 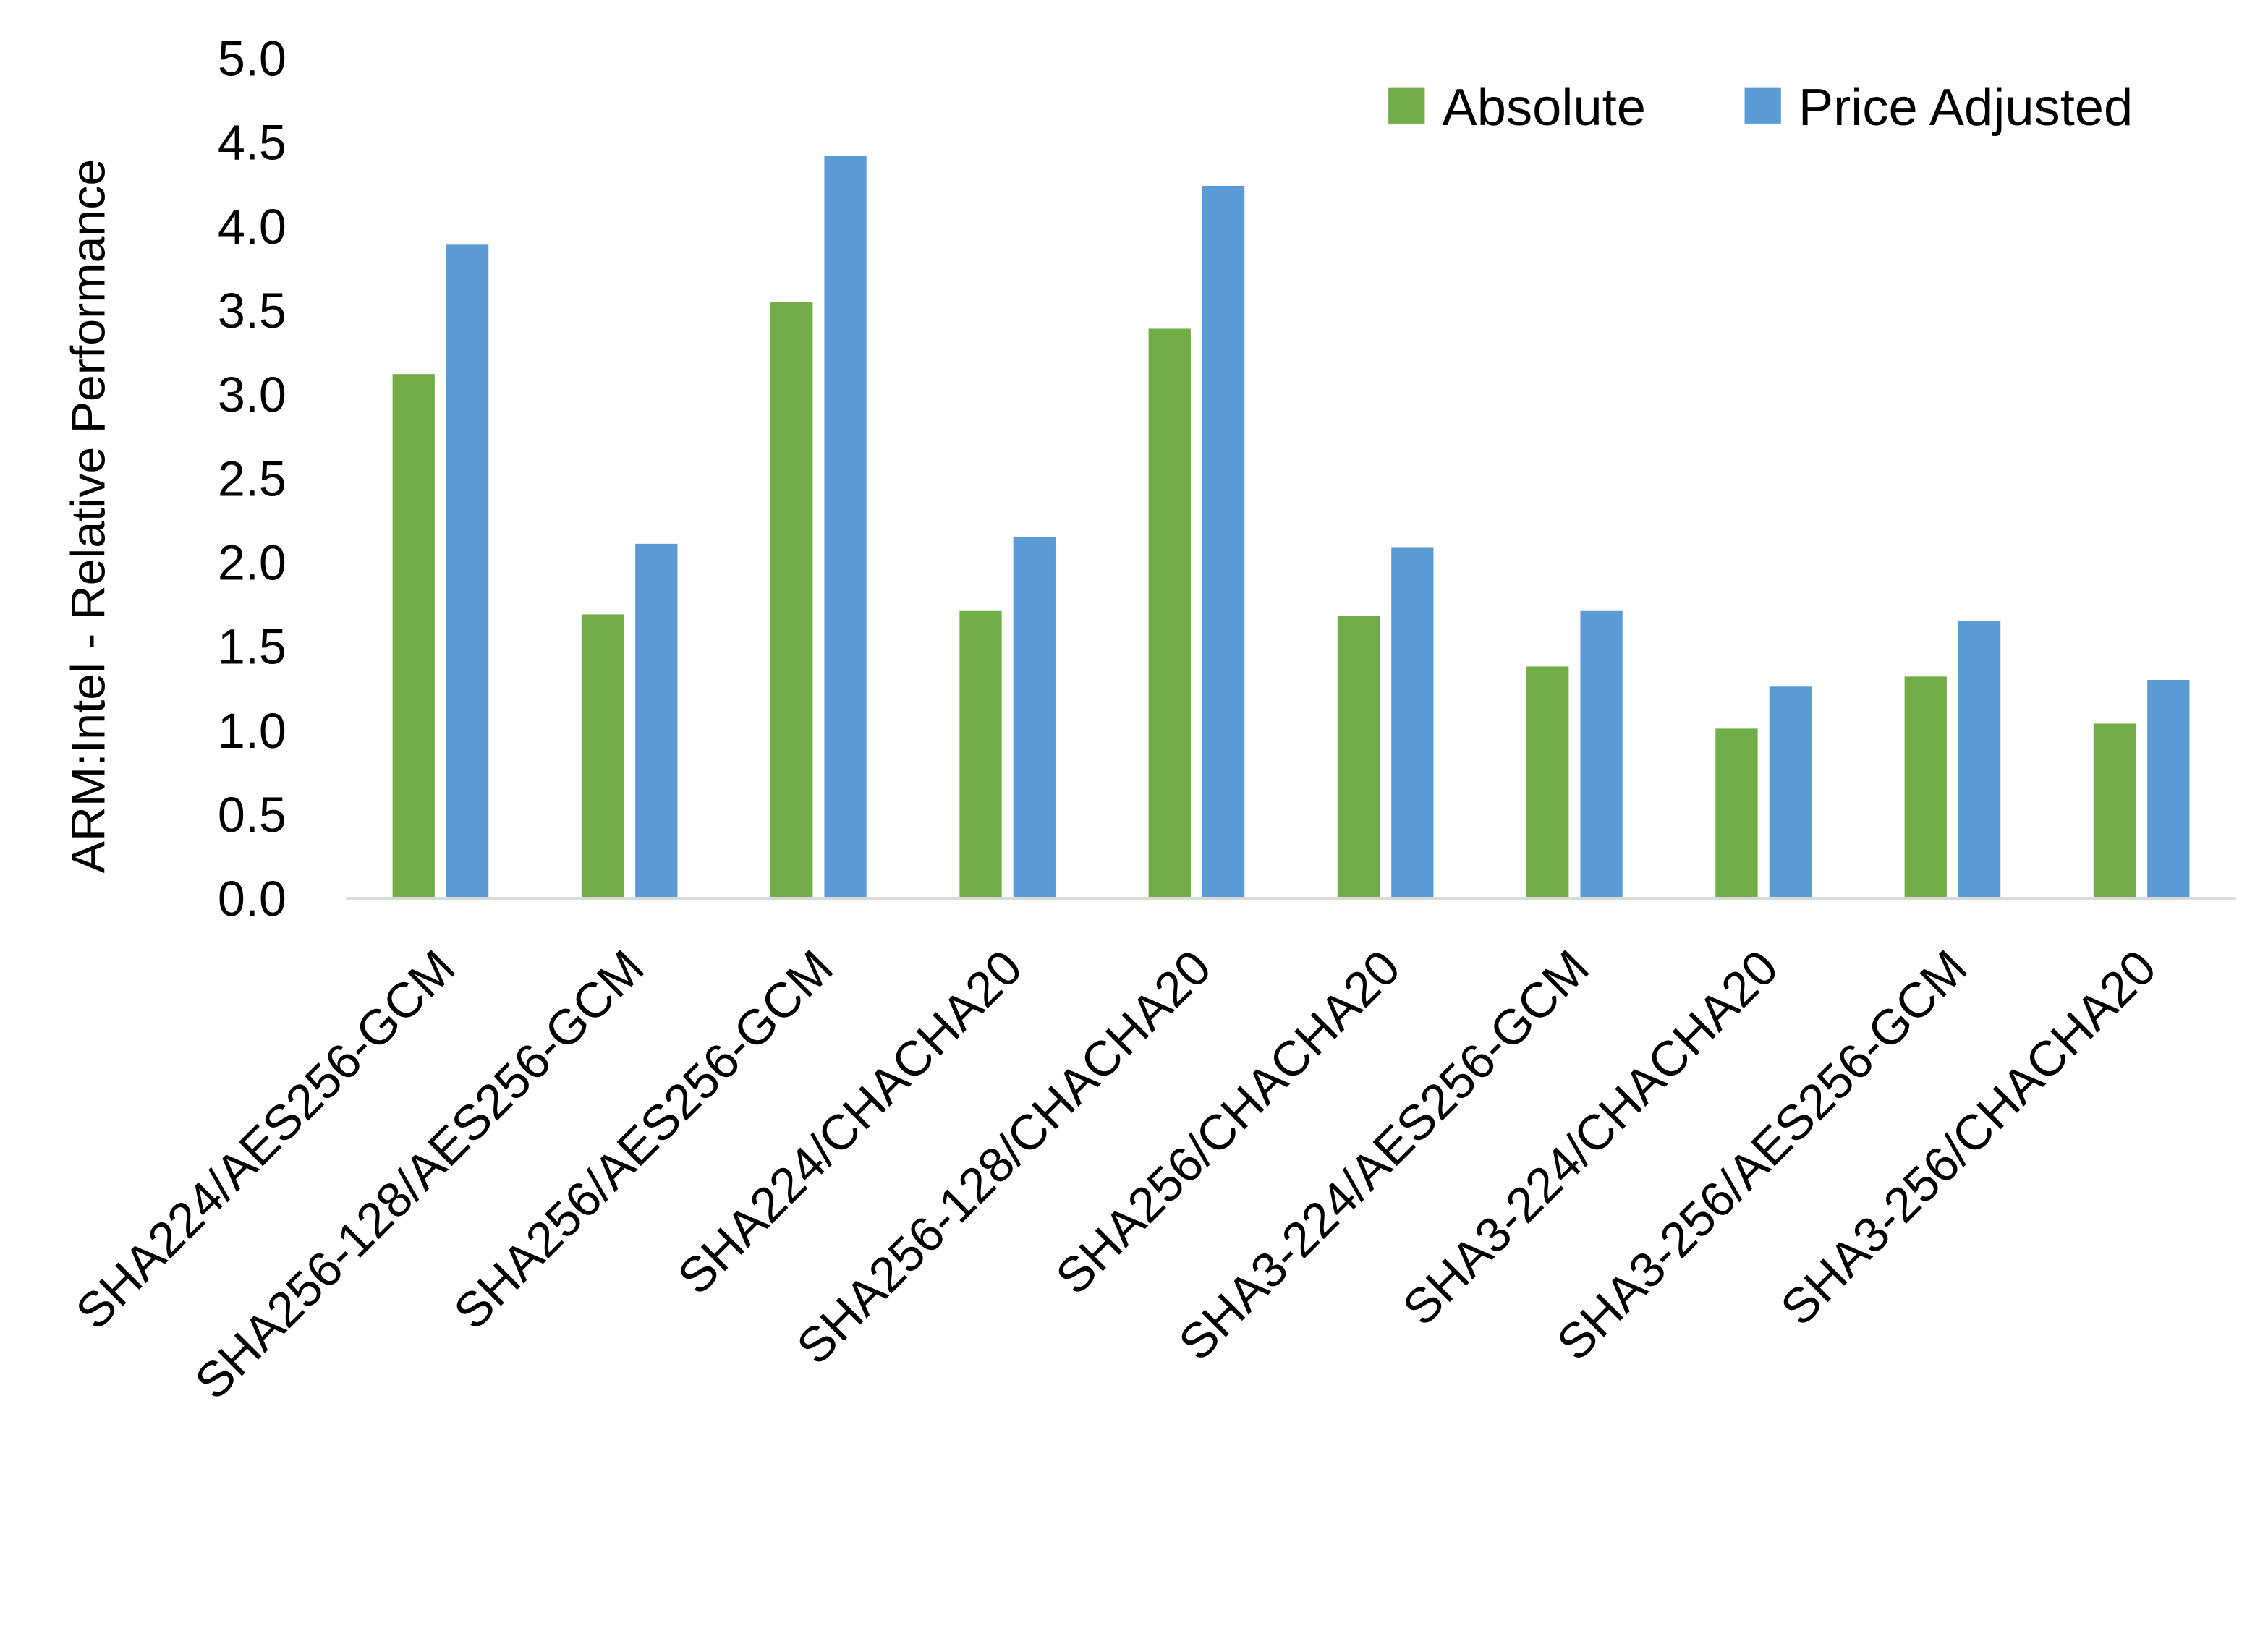 What do you see at coordinates (252, 562) in the screenshot?
I see `y-tick-label: 2.0` at bounding box center [252, 562].